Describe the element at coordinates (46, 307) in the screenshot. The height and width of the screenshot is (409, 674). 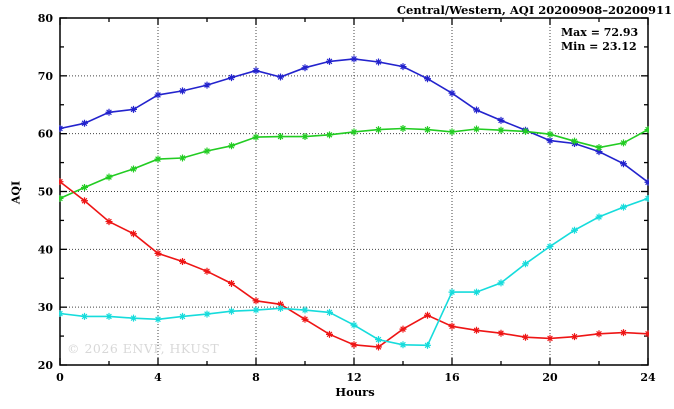
I see `y-tick-label: 30` at that location.